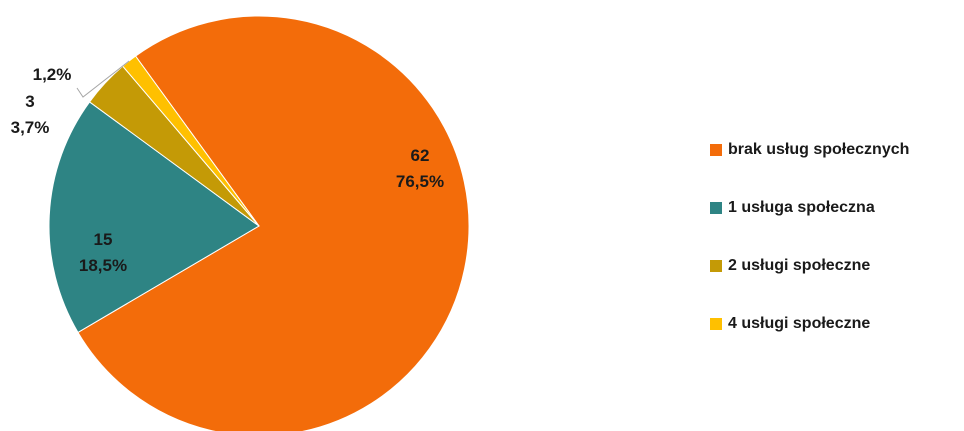 The image size is (964, 431). I want to click on leader-line, so click(103, 79).